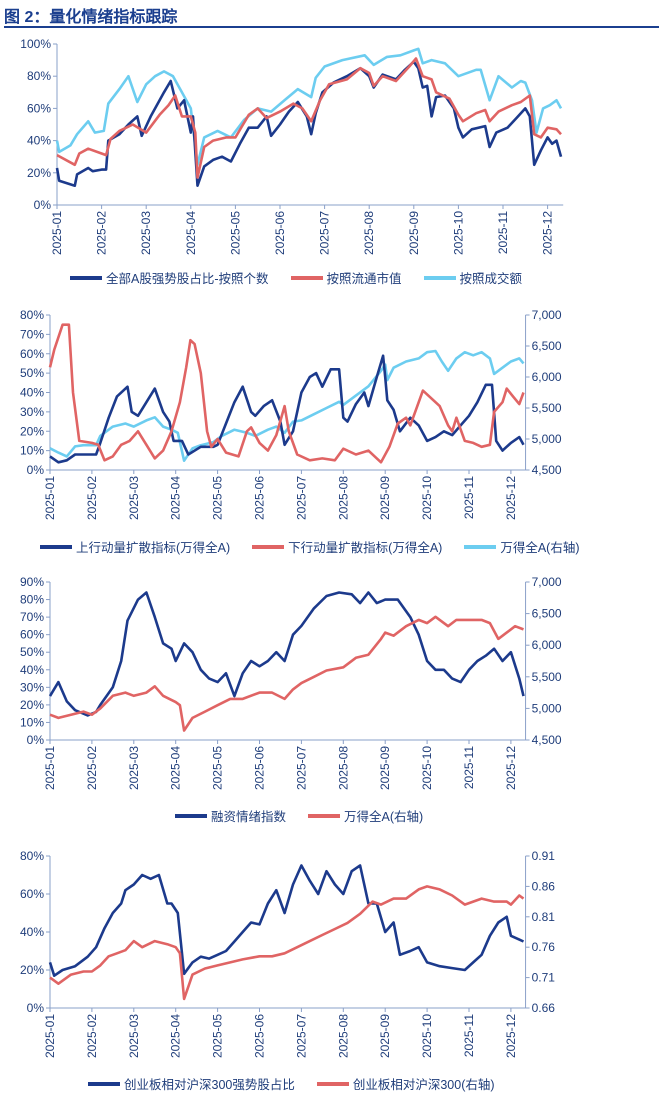  What do you see at coordinates (209, 1085) in the screenshot?
I see `legend-label: 创业板相对沪深300强势股占比` at bounding box center [209, 1085].